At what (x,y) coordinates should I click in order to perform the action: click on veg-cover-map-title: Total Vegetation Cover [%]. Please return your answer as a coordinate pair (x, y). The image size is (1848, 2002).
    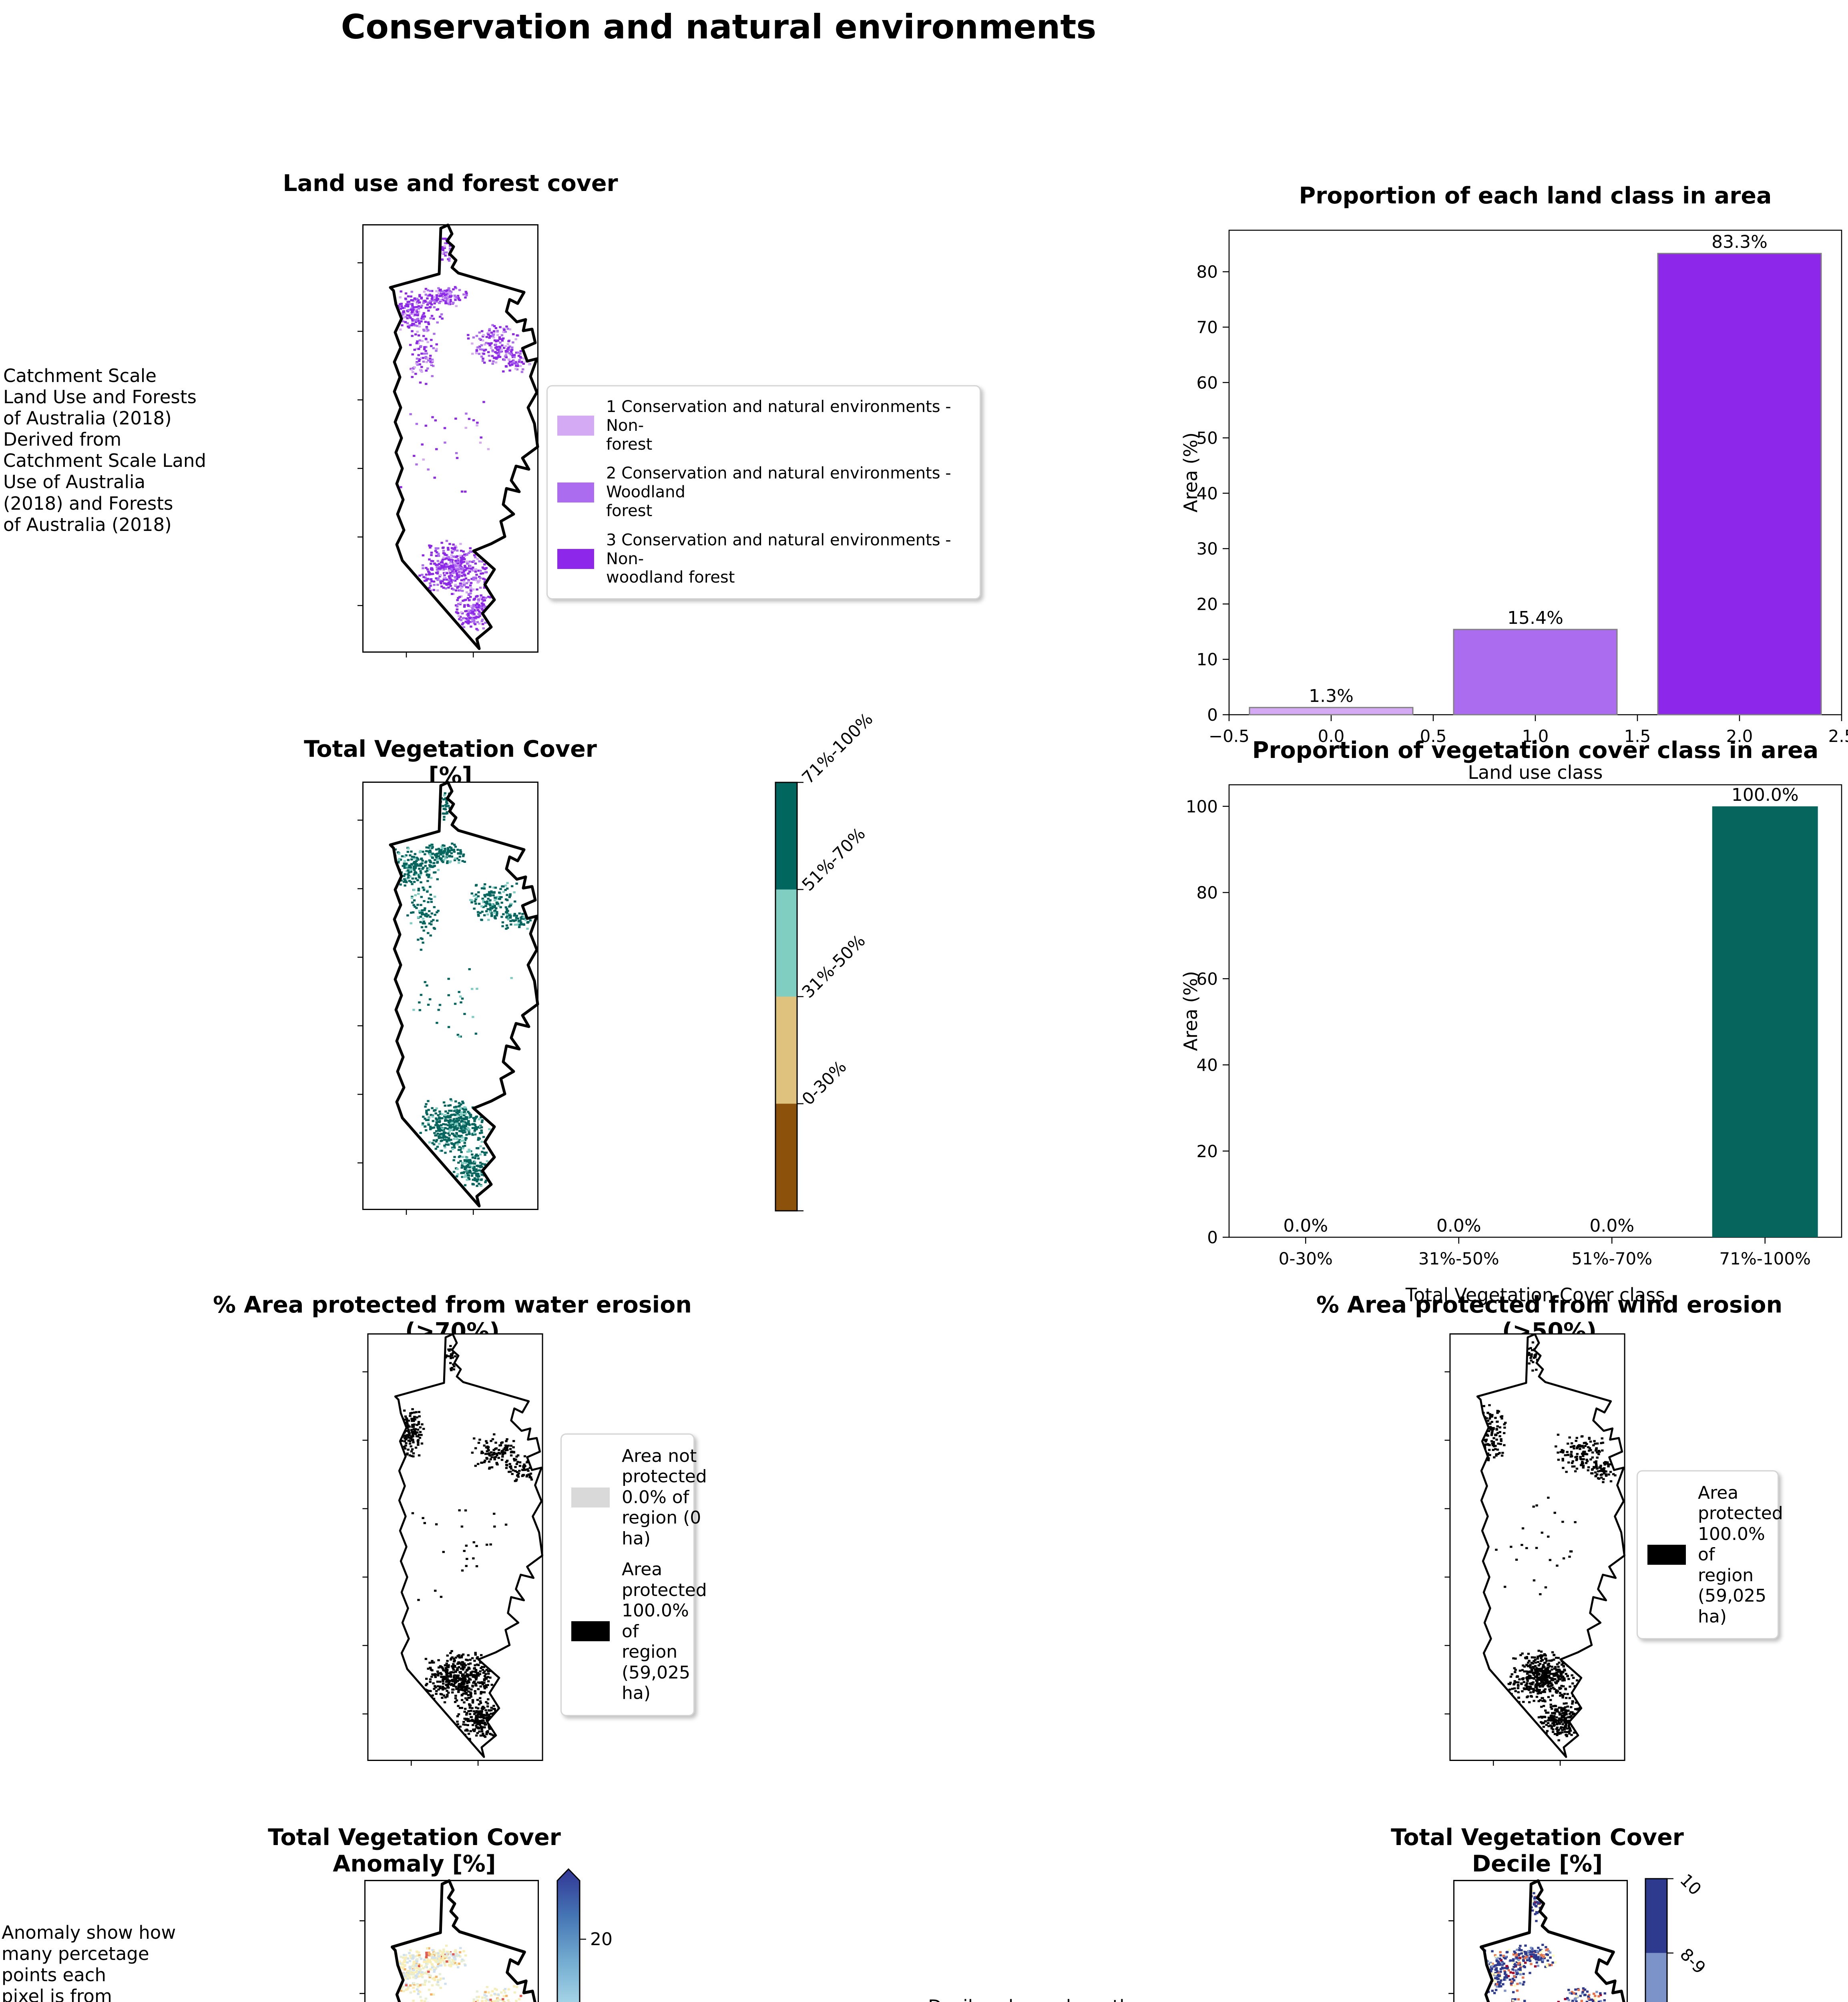
    Looking at the image, I should click on (450, 762).